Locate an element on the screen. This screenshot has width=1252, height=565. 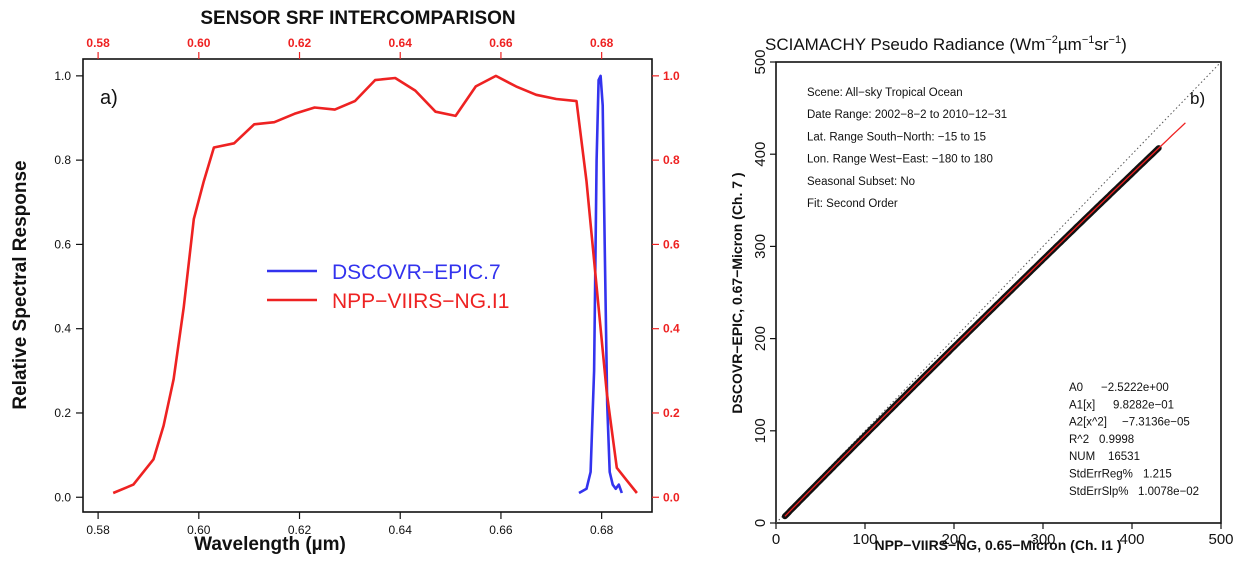
panel-a-y-axis-right: 0.0 0.2 0.4 0.6 0.8 1.0 is located at coordinates (666, 286).